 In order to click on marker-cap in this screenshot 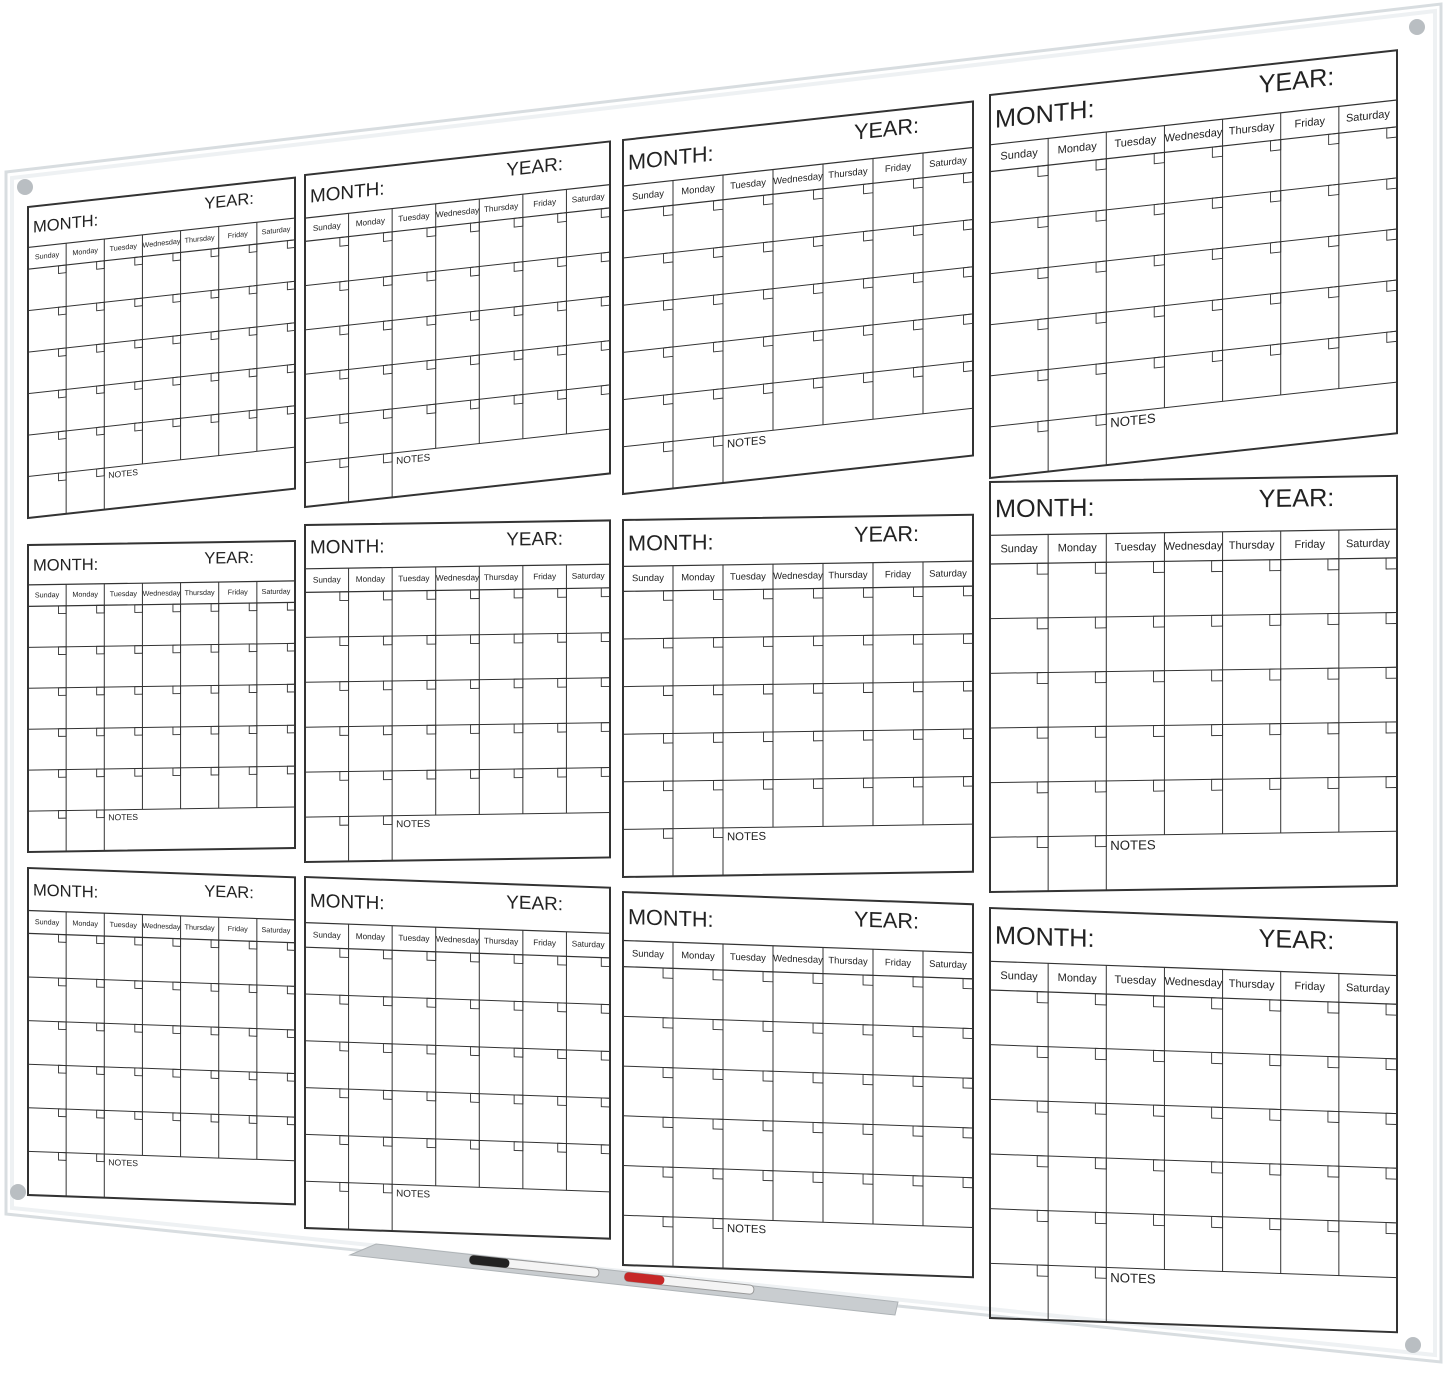, I will do `click(489, 1261)`.